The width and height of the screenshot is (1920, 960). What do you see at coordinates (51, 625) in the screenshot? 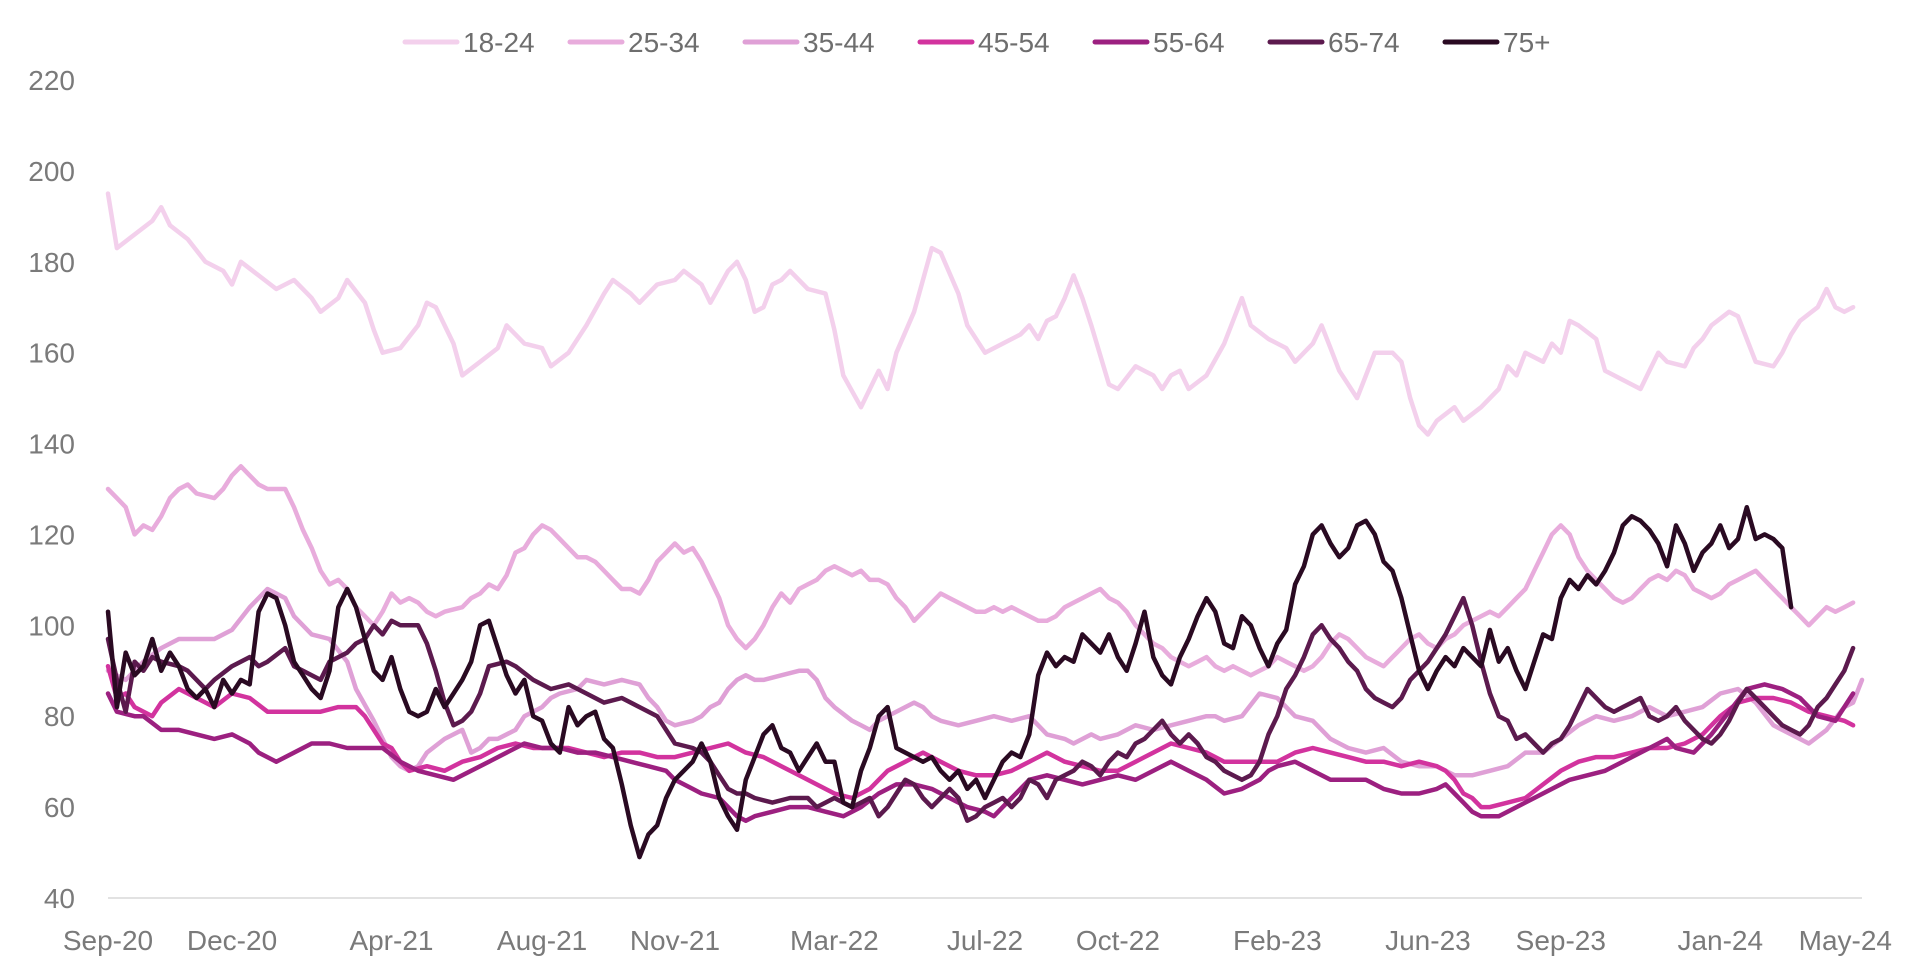
I see `y-tick-label: 100` at bounding box center [51, 625].